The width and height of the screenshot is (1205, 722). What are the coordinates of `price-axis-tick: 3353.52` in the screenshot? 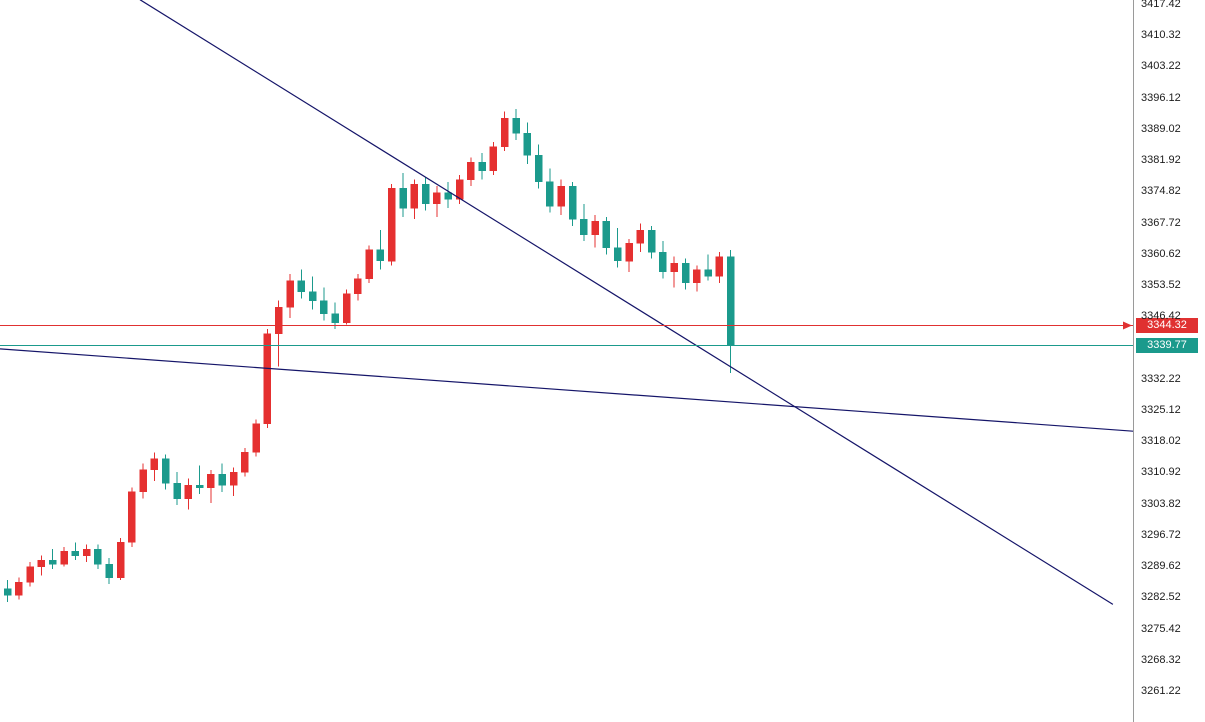 It's located at (1161, 285).